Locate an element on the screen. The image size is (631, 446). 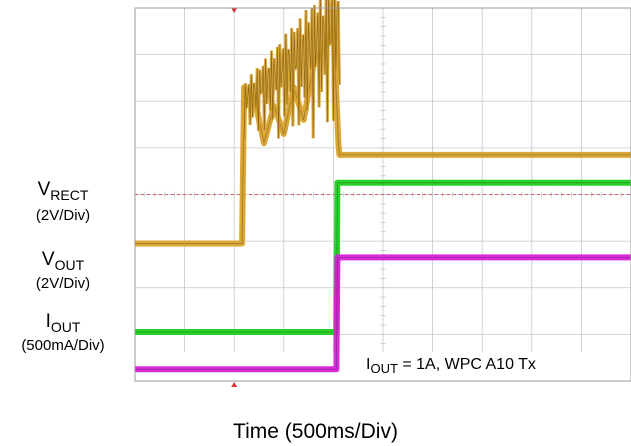
iout-label-sub: OUT is located at coordinates (65, 327).